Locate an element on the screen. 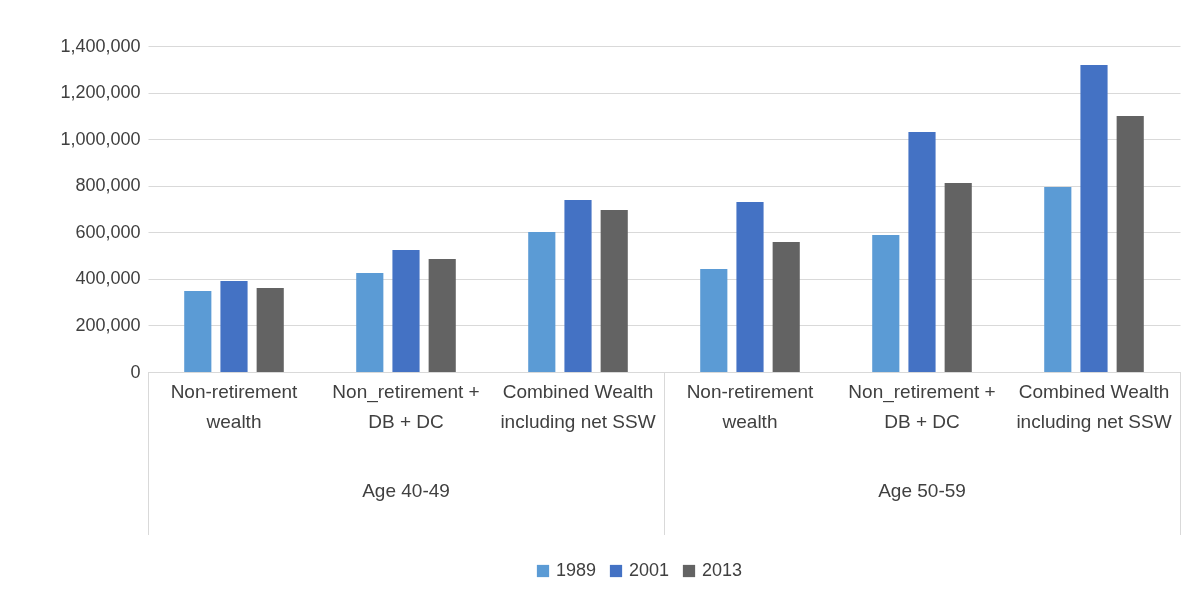  legend-label: 2001 is located at coordinates (649, 570).